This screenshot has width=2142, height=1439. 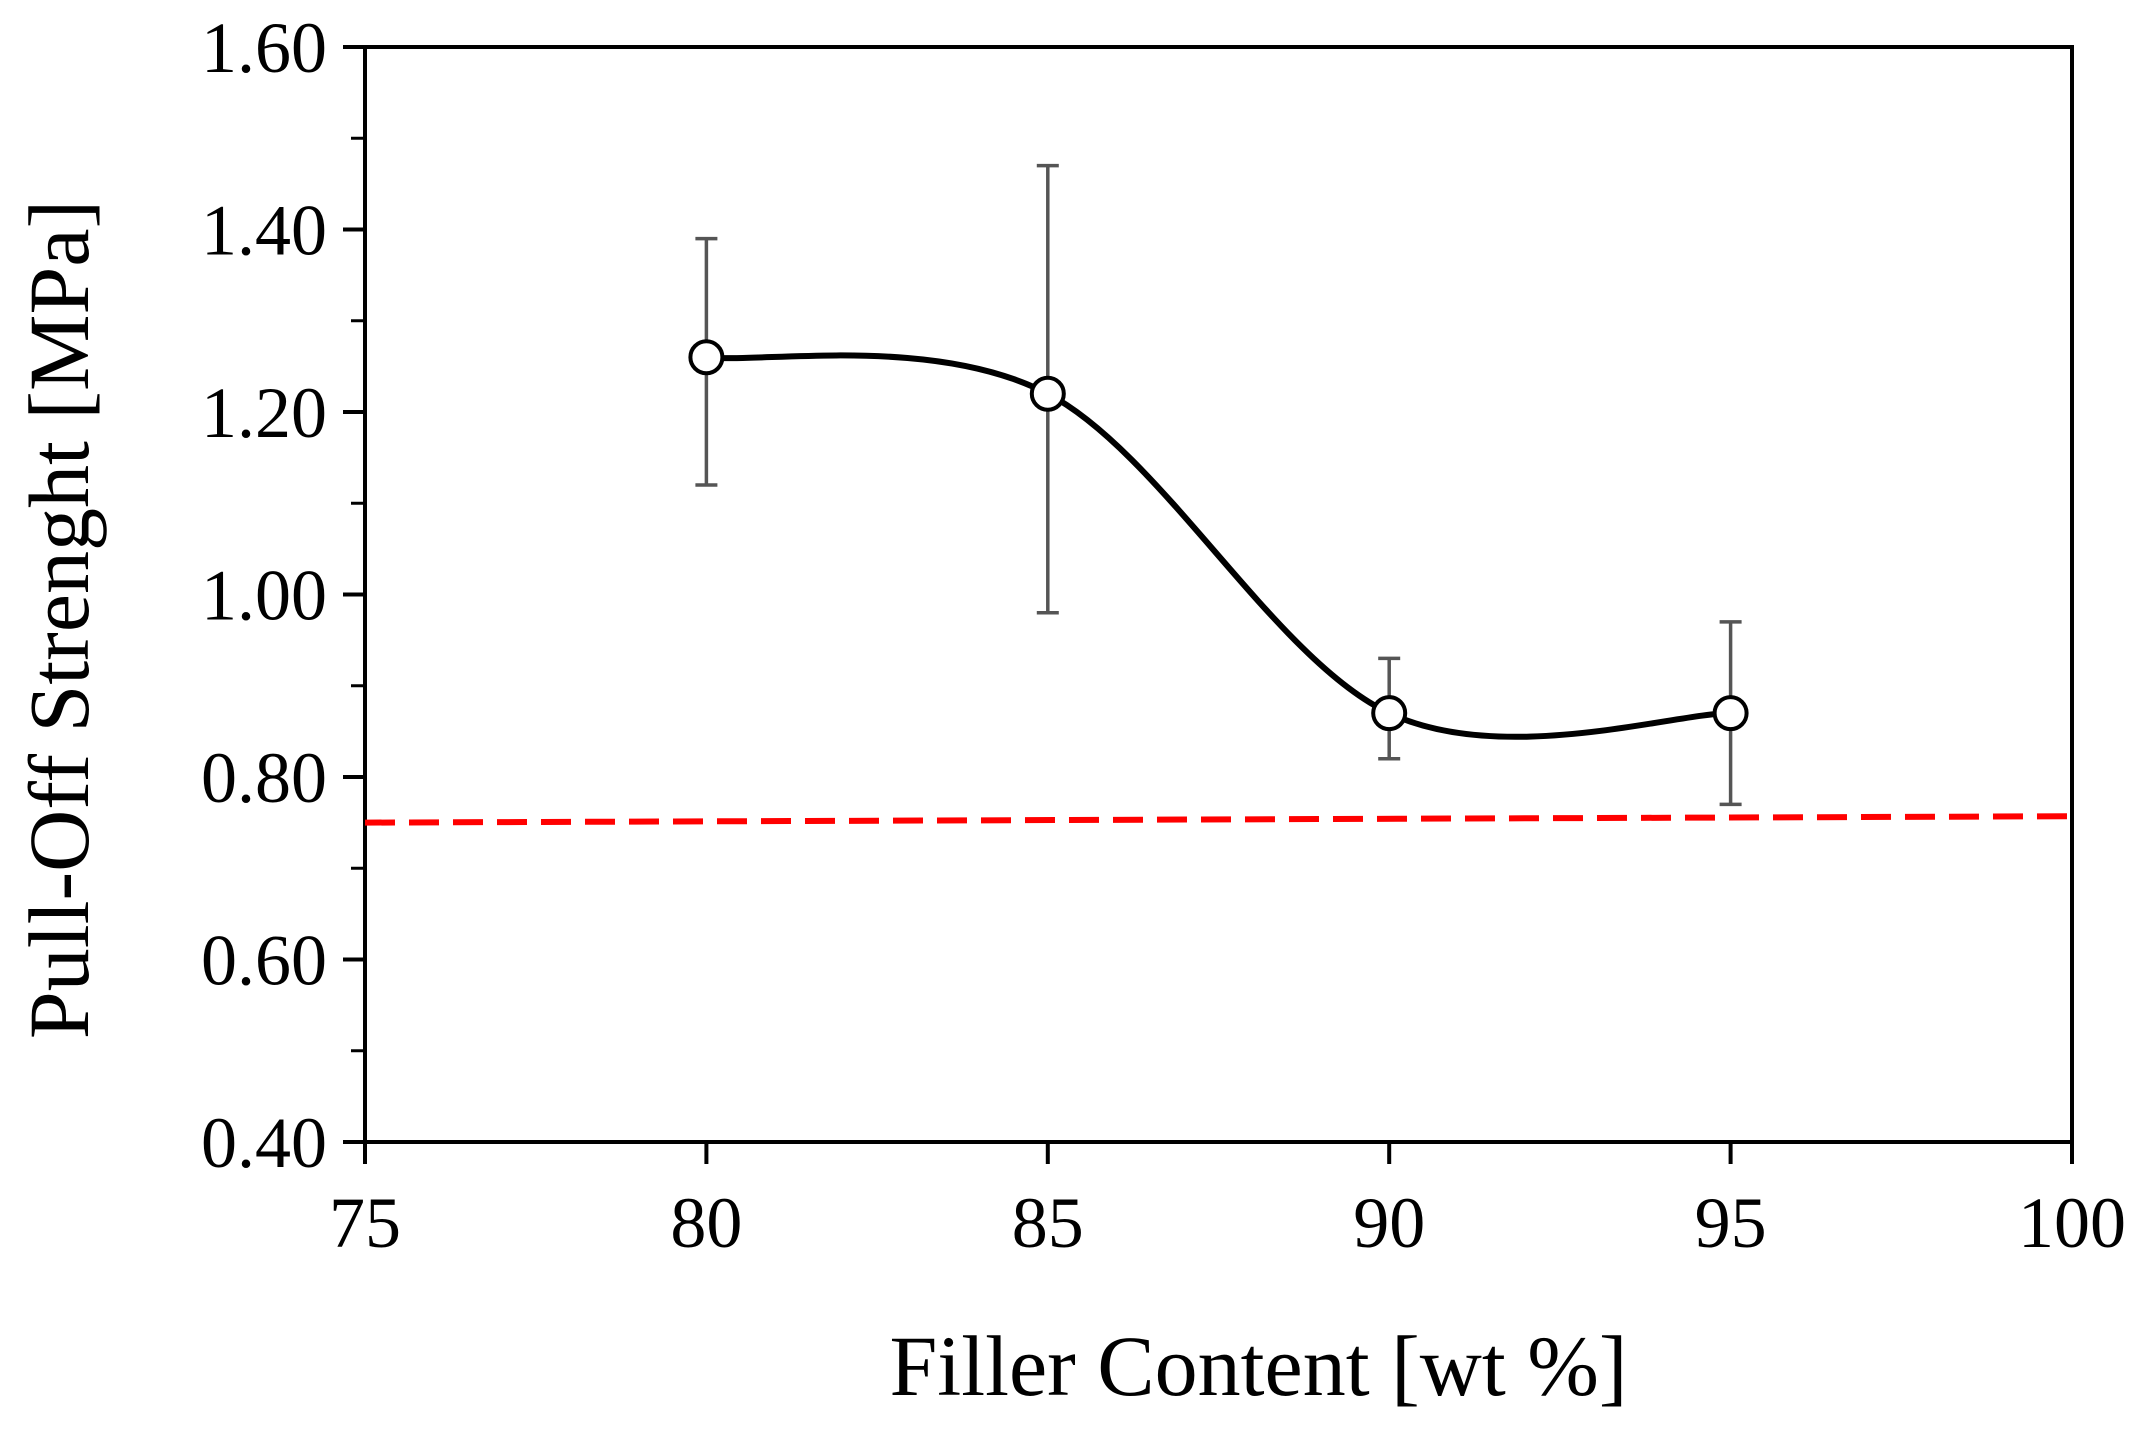 What do you see at coordinates (1218, 546) in the screenshot?
I see `series-line` at bounding box center [1218, 546].